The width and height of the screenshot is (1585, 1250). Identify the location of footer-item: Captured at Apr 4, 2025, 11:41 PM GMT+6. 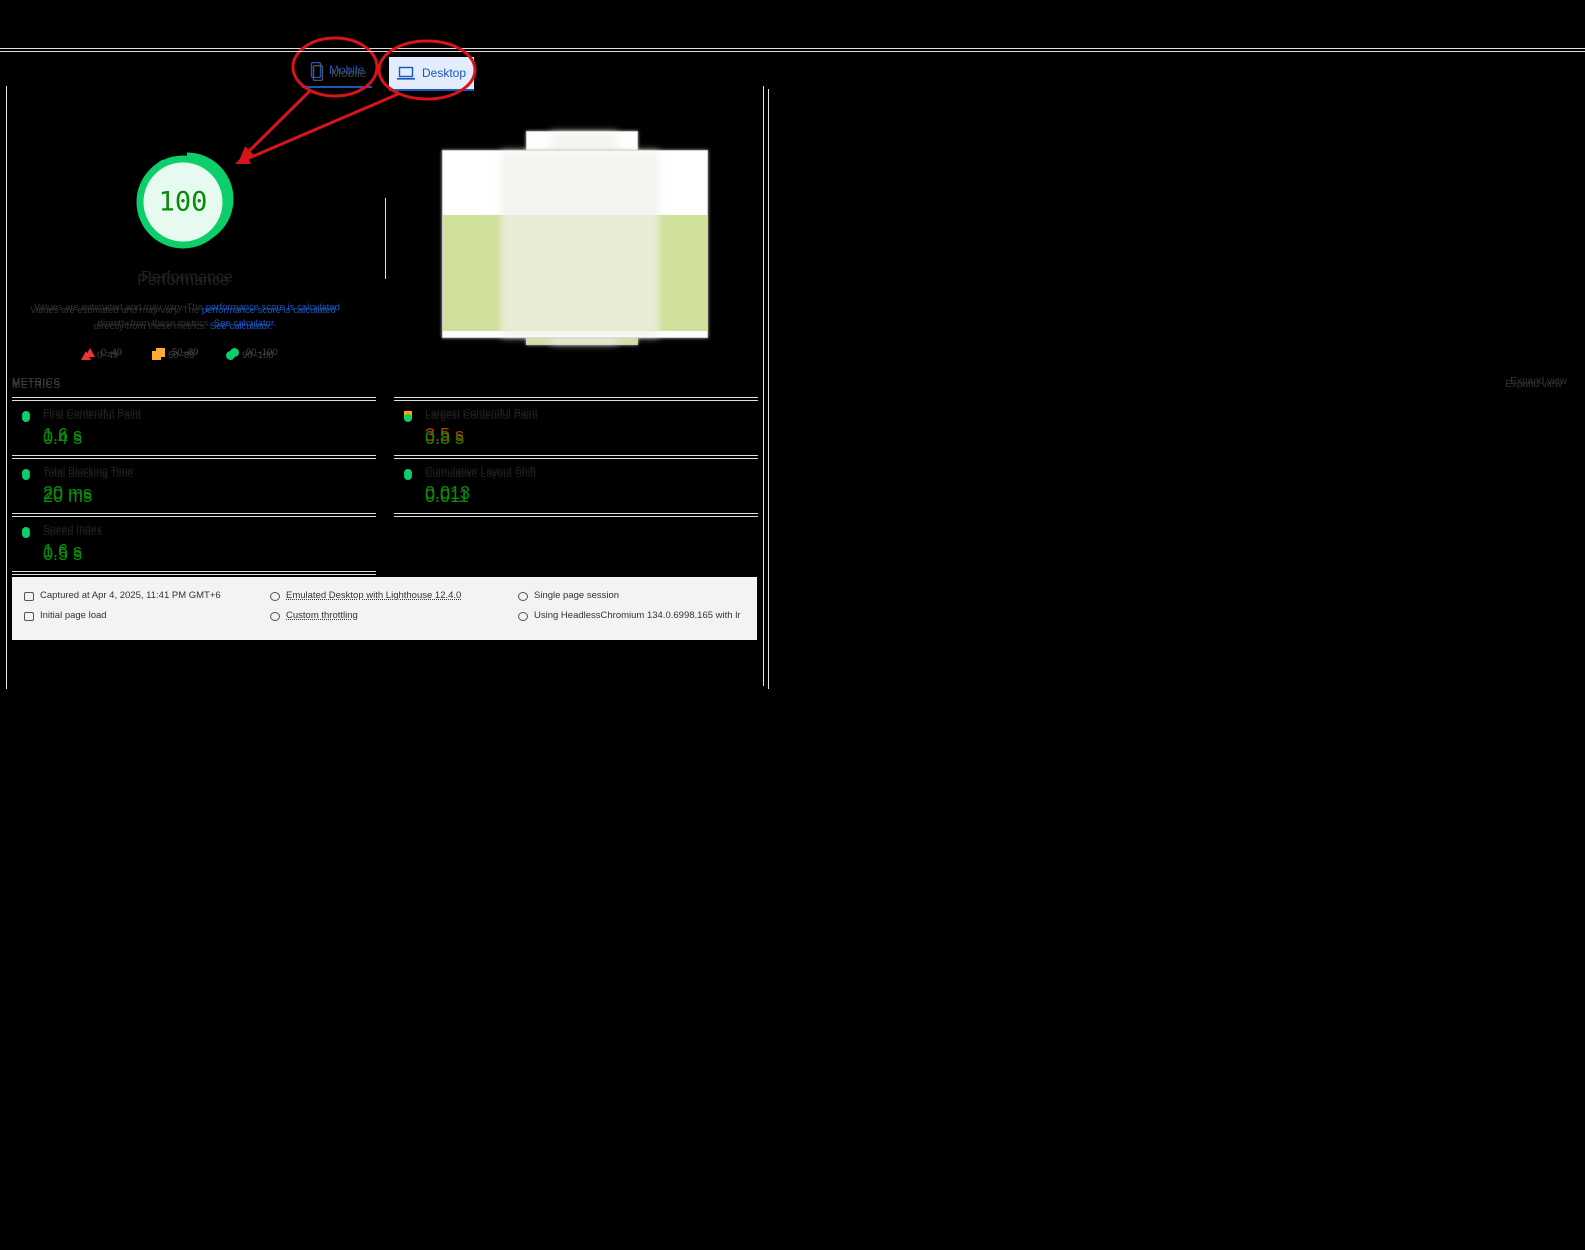
(130, 595).